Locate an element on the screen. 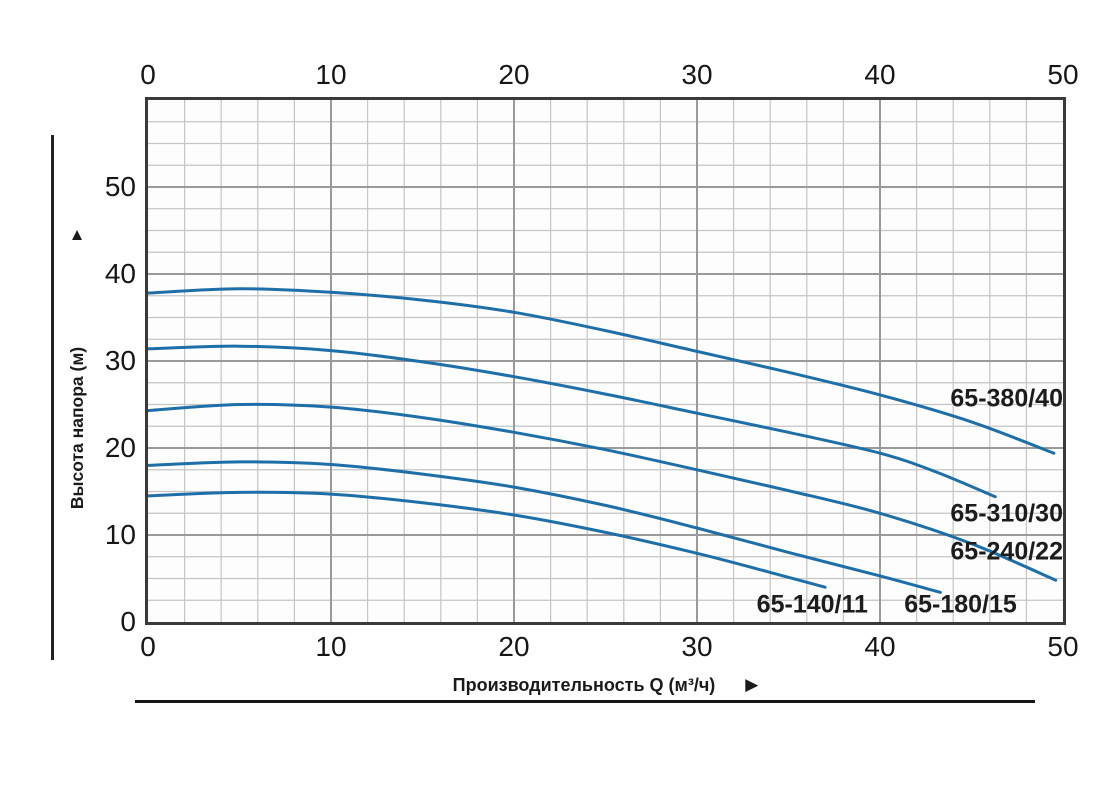 Image resolution: width=1116 pixels, height=790 pixels. x-axis-line is located at coordinates (585, 701).